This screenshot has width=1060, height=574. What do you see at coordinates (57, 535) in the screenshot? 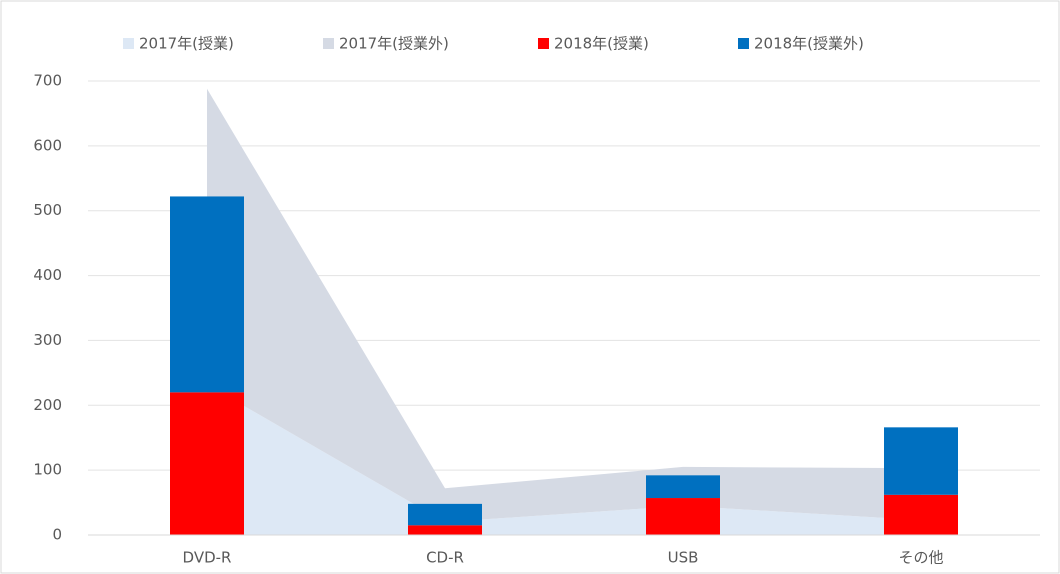
I see `y-tick-label: 0` at bounding box center [57, 535].